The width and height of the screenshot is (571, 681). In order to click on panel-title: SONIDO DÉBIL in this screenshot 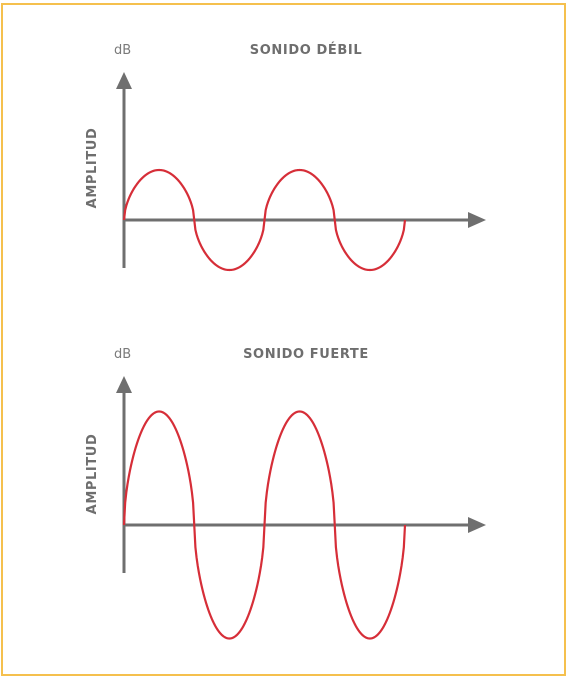, I will do `click(306, 50)`.